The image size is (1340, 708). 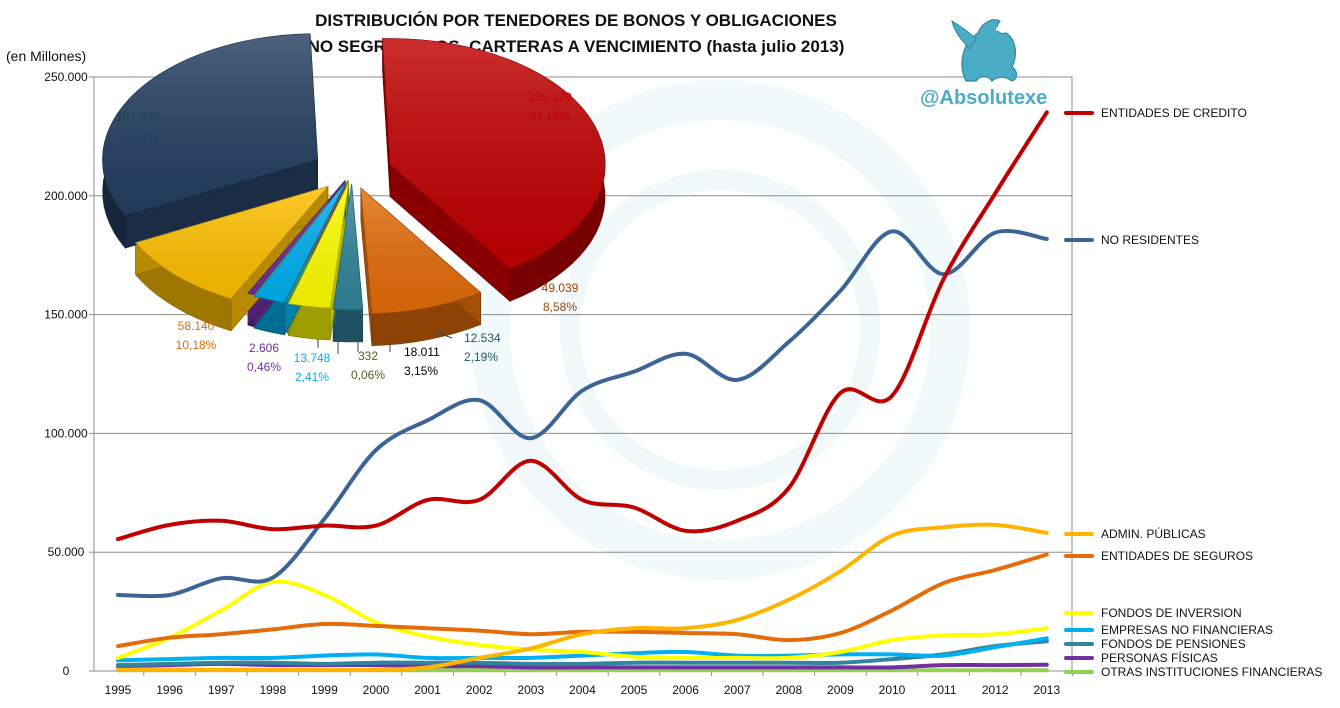 What do you see at coordinates (1174, 113) in the screenshot?
I see `legend-label: ENTIDADES DE CREDITO` at bounding box center [1174, 113].